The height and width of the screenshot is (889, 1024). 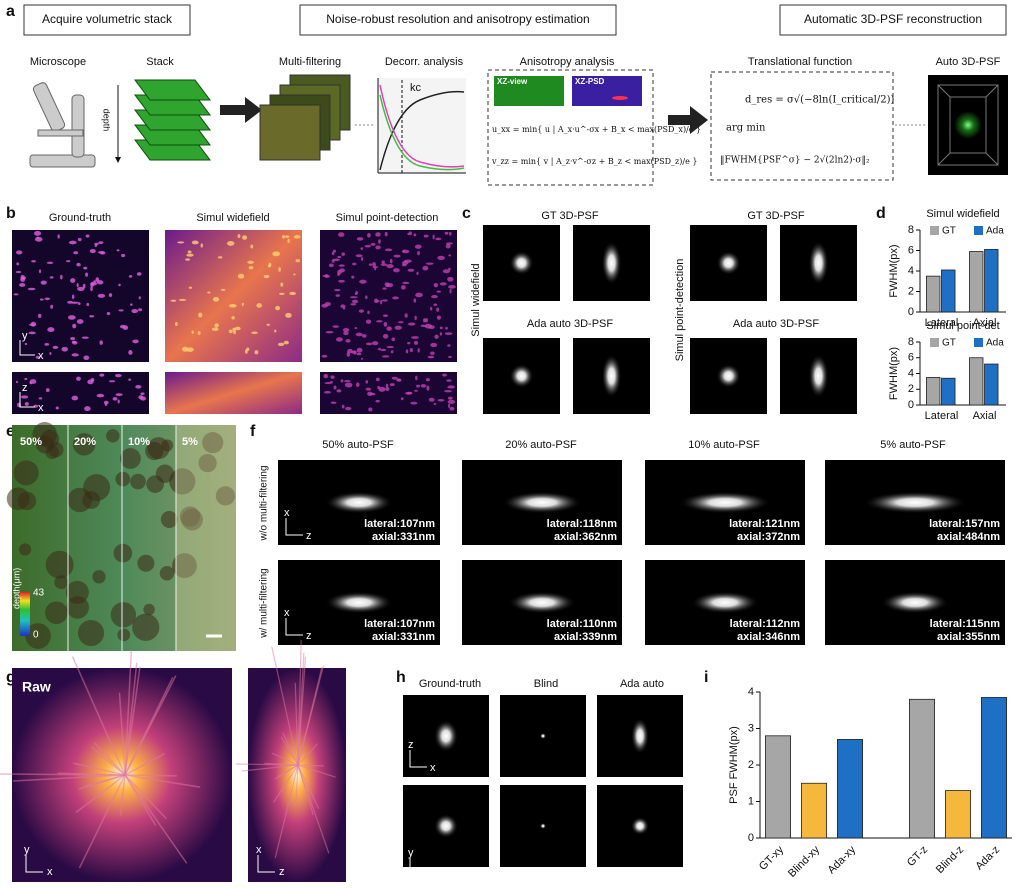 What do you see at coordinates (582, 524) in the screenshot?
I see `measurement: lateral:118nm` at bounding box center [582, 524].